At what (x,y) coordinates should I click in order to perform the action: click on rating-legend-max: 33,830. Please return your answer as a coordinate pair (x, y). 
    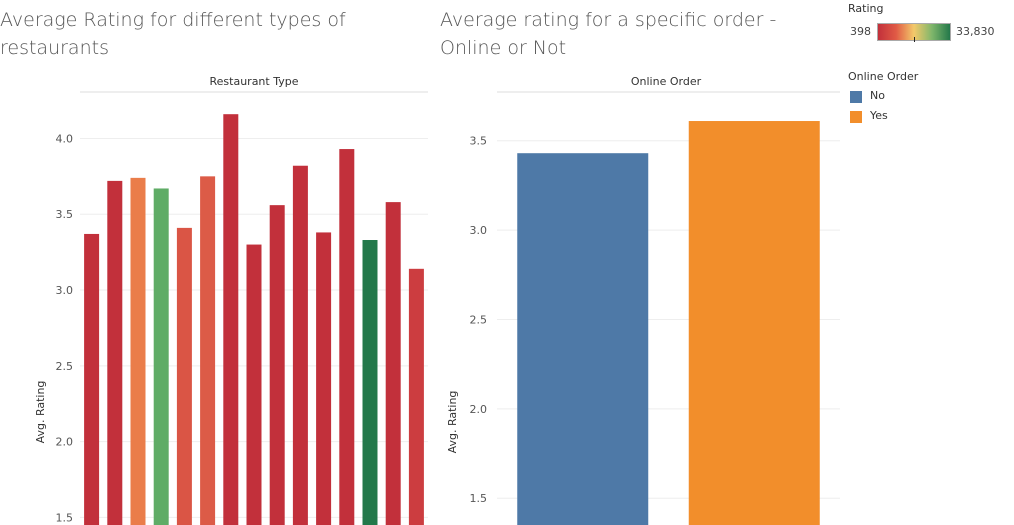
    Looking at the image, I should click on (975, 31).